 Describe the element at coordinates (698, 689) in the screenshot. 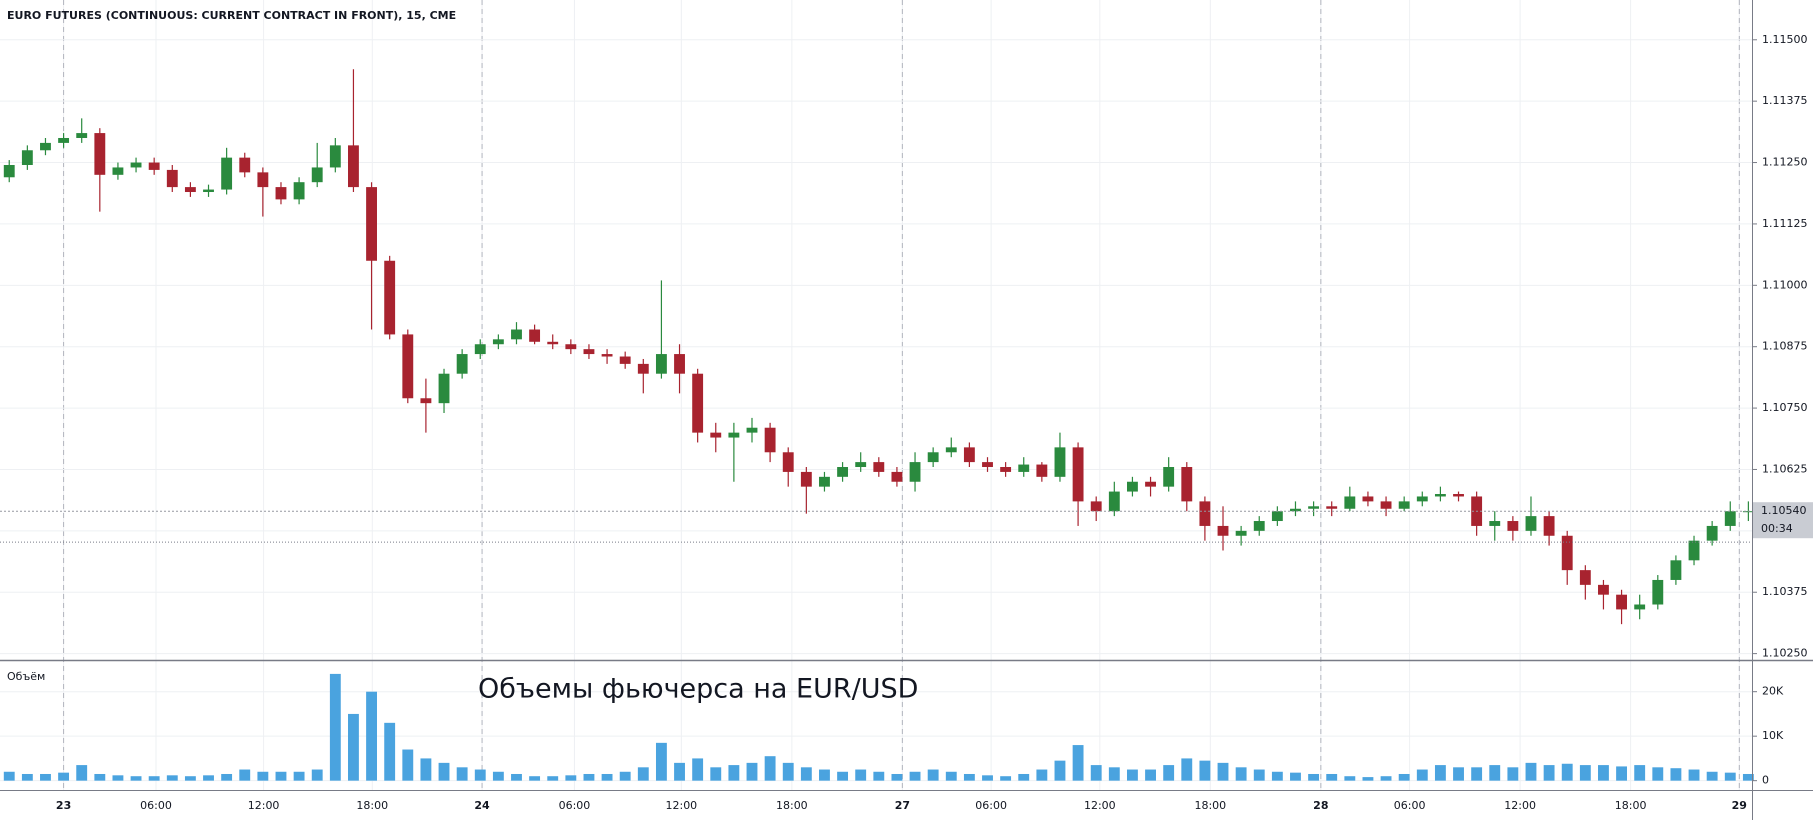

I see `annotation: Объемы фьючерса на EUR/USD` at that location.